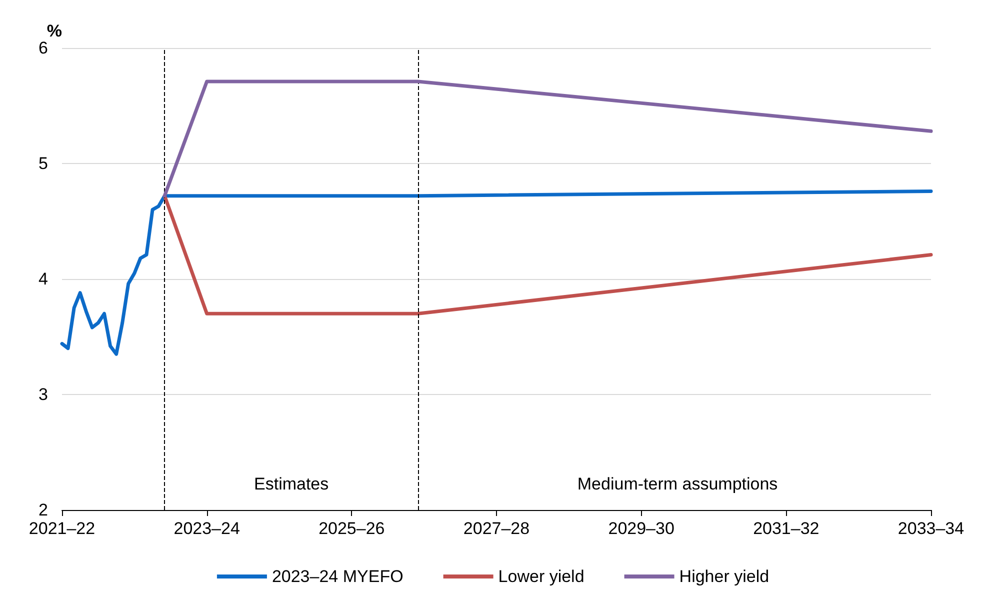 The width and height of the screenshot is (987, 609). Describe the element at coordinates (496, 528) in the screenshot. I see `x-tick-label: 2027–28` at that location.